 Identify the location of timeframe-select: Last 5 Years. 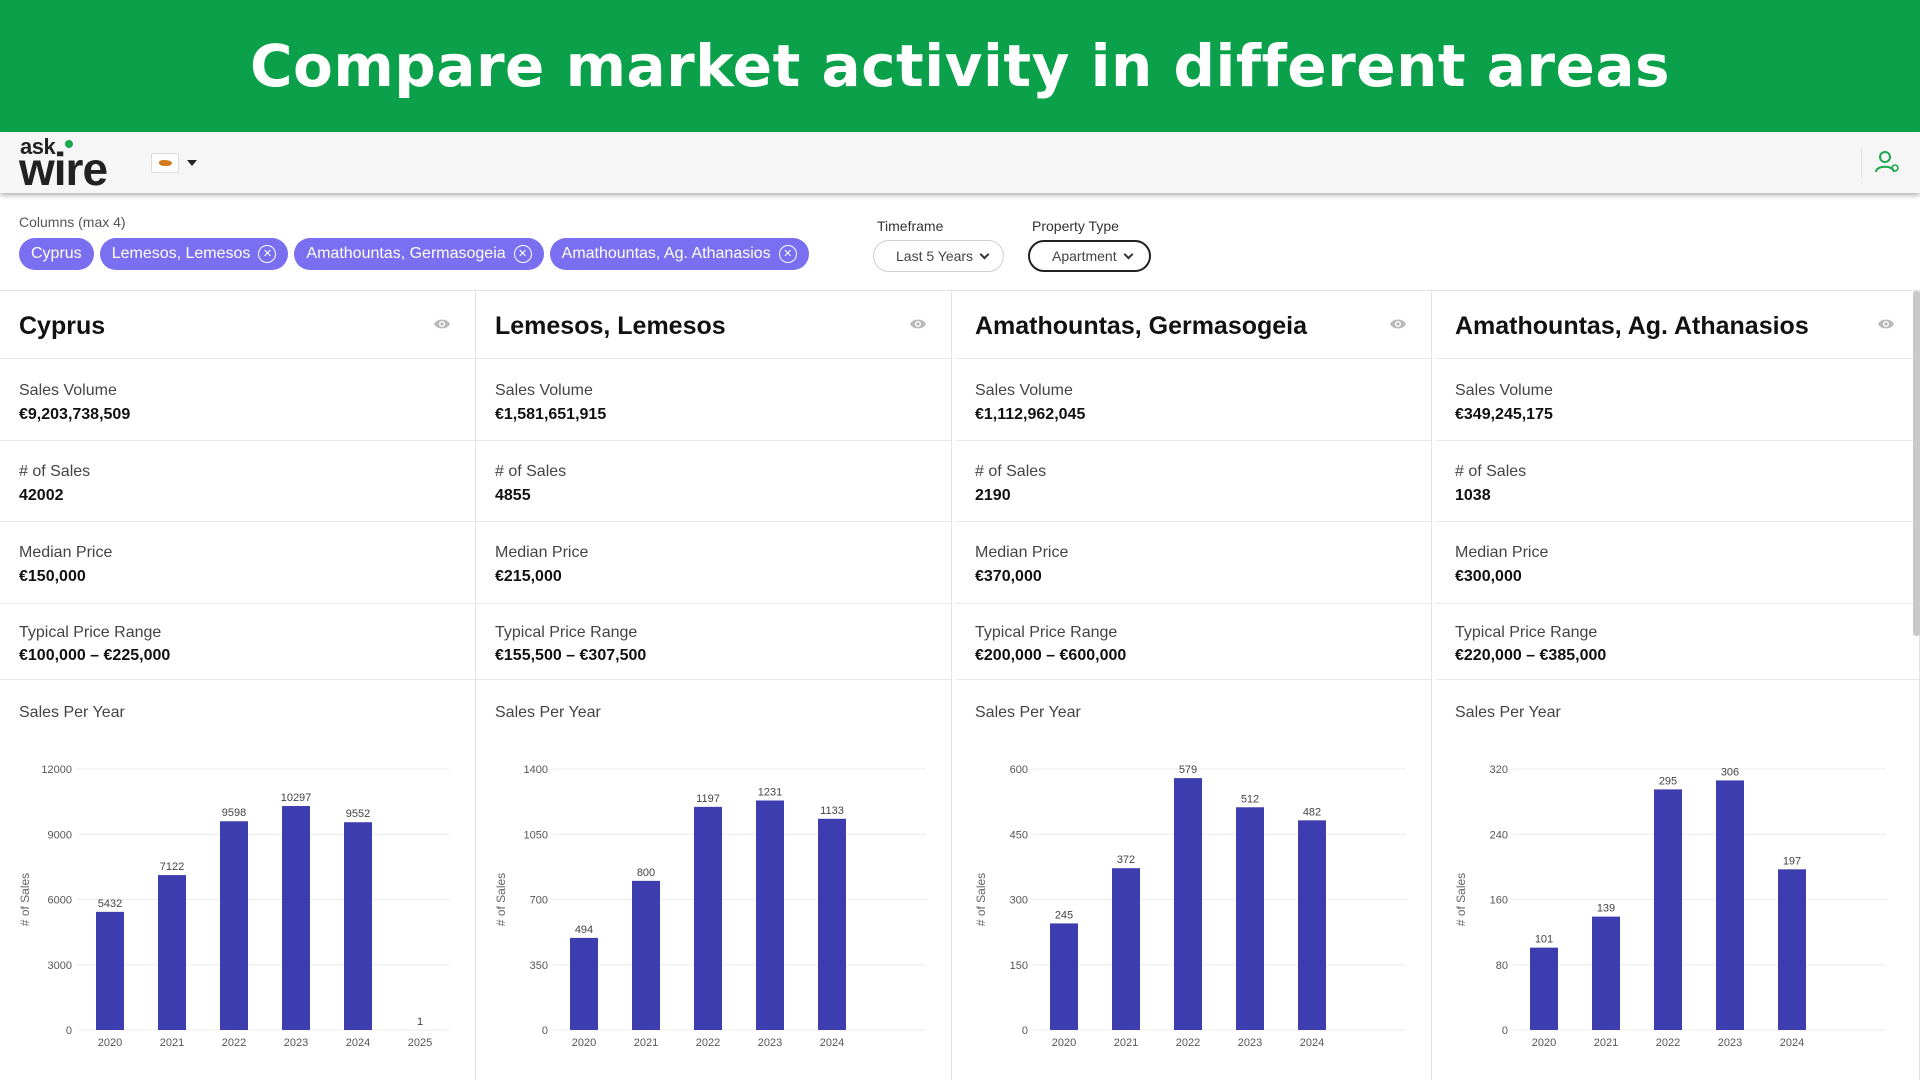
(938, 256).